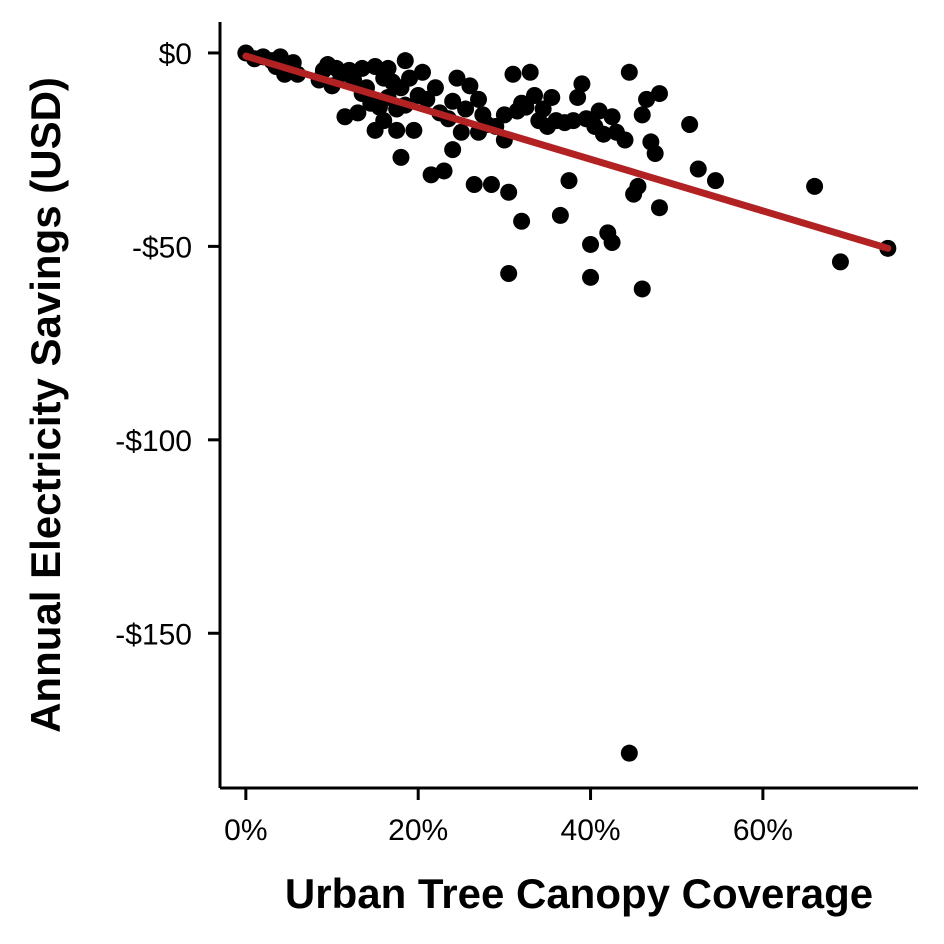 Image resolution: width=944 pixels, height=944 pixels. Describe the element at coordinates (162, 247) in the screenshot. I see `y-tick-label: -$50` at that location.